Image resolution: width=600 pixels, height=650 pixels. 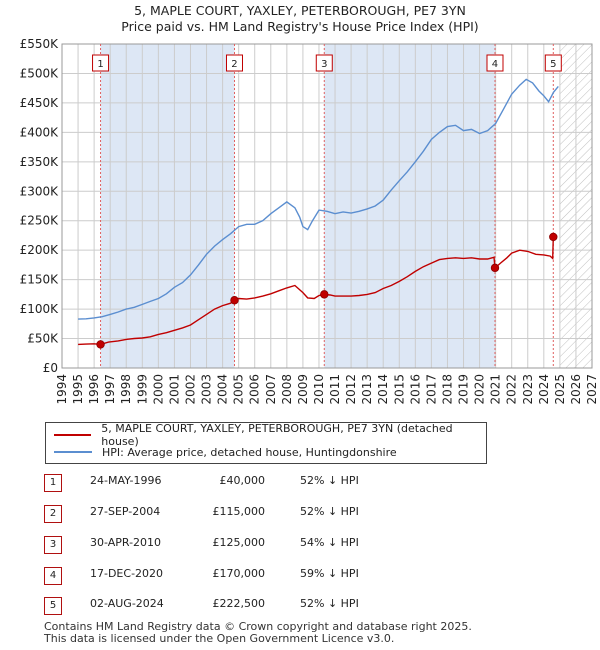 What do you see at coordinates (53, 483) in the screenshot?
I see `transaction-number-badge: 1` at bounding box center [53, 483].